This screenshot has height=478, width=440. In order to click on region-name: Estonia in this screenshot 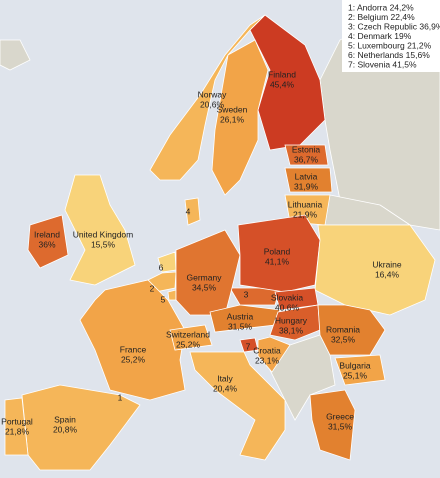, I will do `click(306, 149)`.